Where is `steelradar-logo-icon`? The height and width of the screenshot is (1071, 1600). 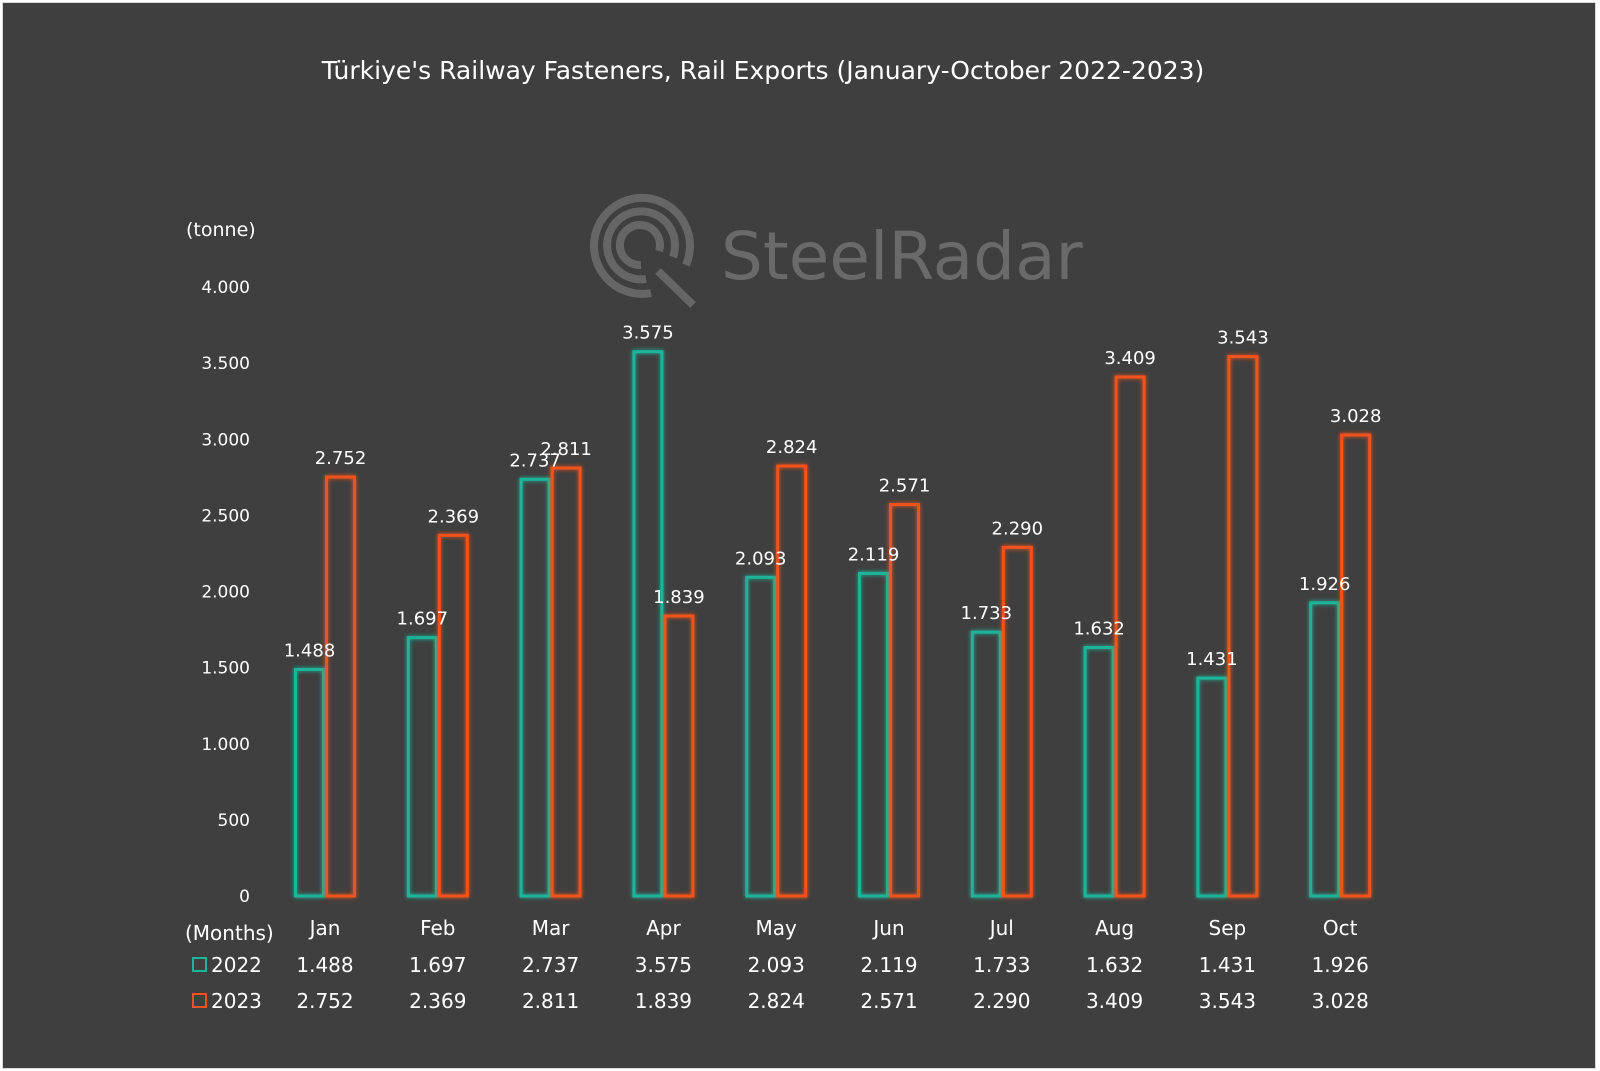 steelradar-logo-icon is located at coordinates (642, 250).